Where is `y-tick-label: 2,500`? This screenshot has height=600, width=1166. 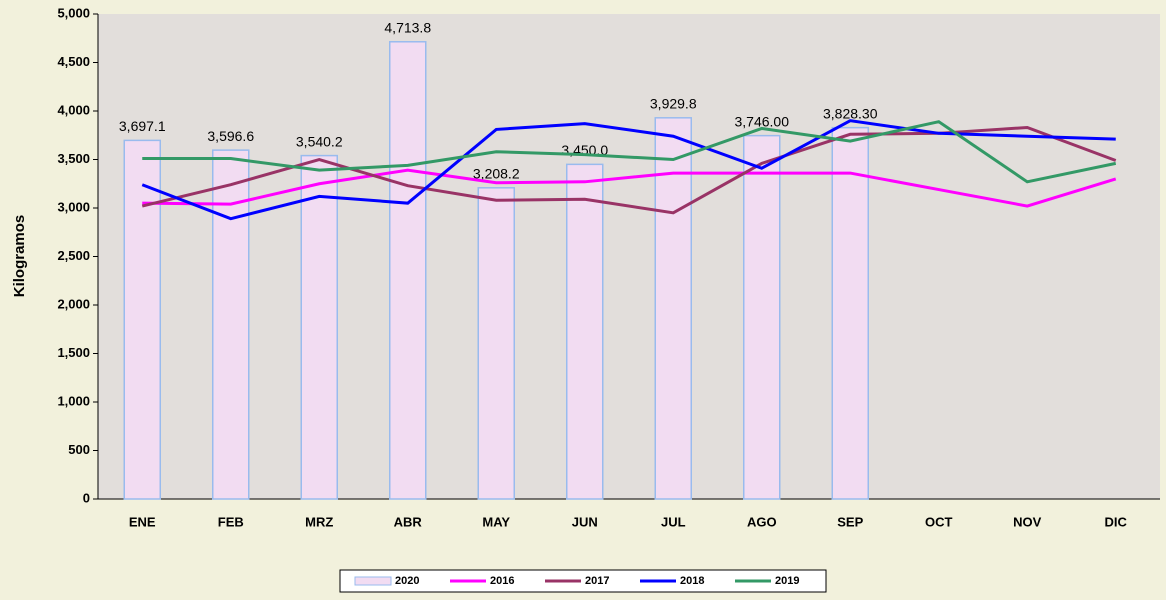
y-tick-label: 2,500 is located at coordinates (73, 255).